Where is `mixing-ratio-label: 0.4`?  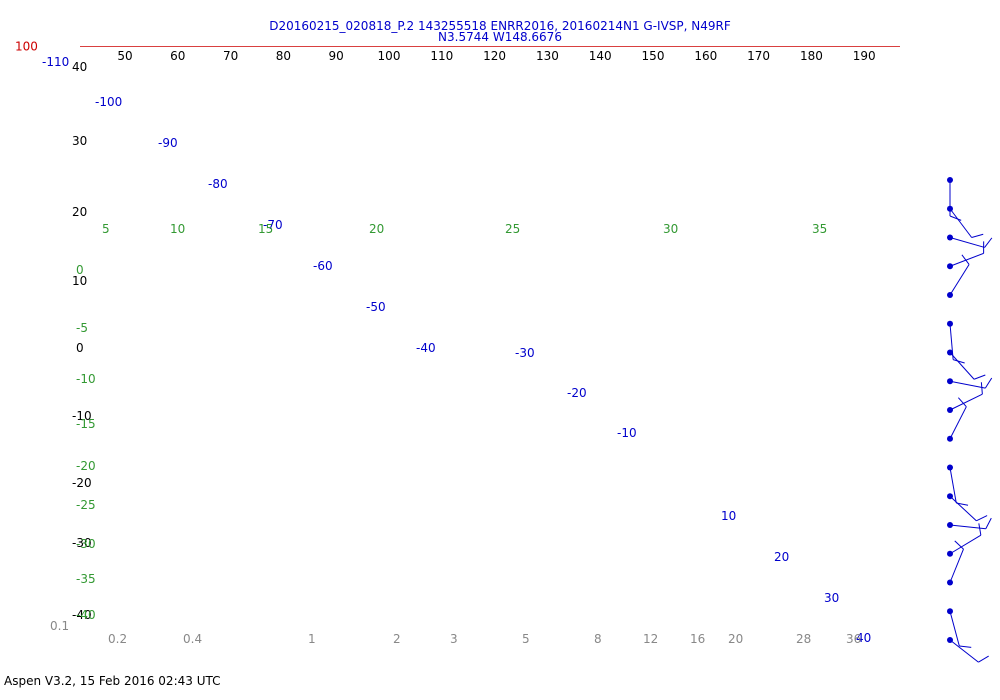 mixing-ratio-label: 0.4 is located at coordinates (192, 639).